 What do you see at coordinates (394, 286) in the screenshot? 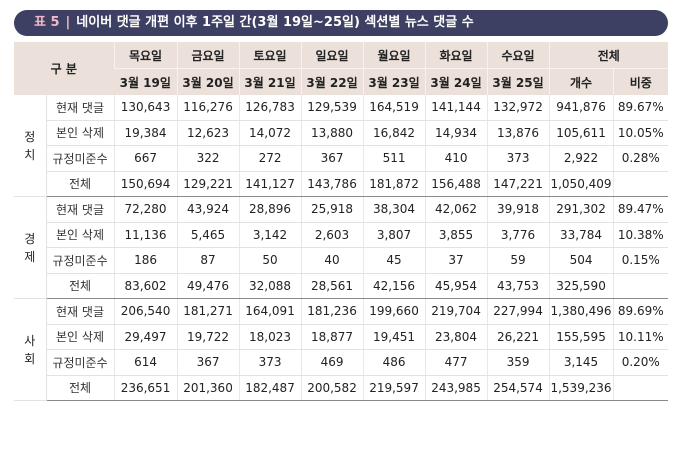
I see `day-value: 42,156` at bounding box center [394, 286].